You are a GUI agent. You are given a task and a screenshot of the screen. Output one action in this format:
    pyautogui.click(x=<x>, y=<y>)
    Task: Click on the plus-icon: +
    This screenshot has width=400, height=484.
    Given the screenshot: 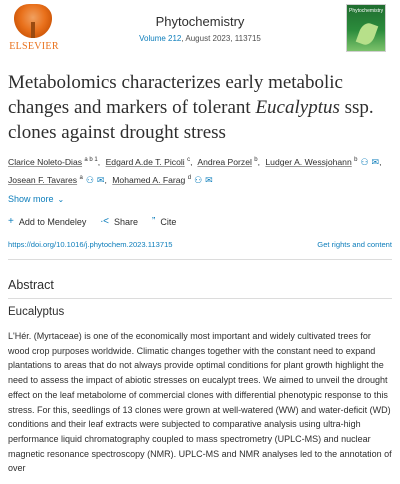 What is the action you would take?
    pyautogui.click(x=11, y=221)
    